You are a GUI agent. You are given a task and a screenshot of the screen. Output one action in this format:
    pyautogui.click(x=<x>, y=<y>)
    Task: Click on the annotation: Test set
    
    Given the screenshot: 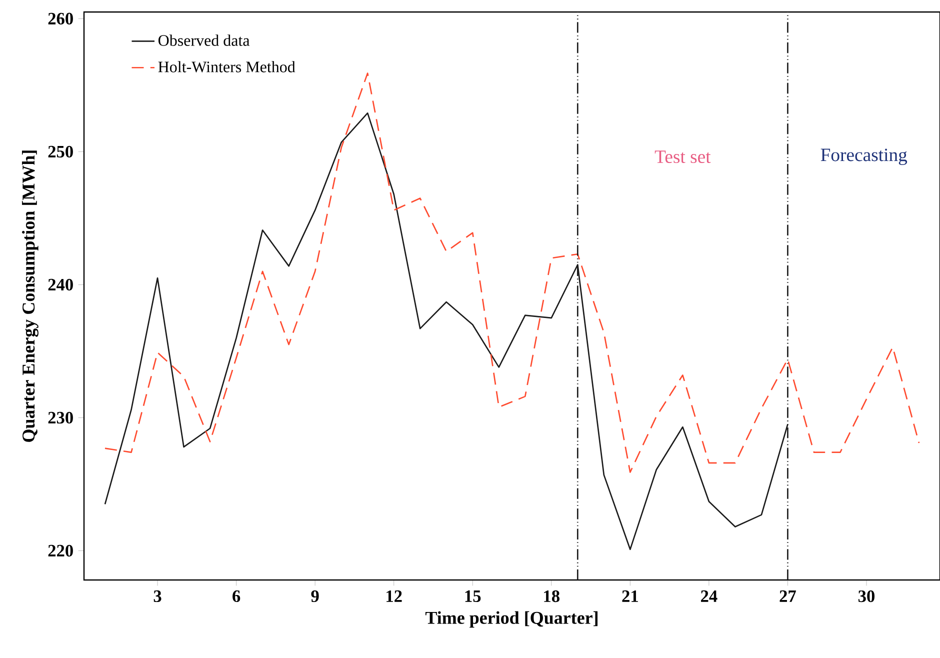 What is the action you would take?
    pyautogui.click(x=682, y=157)
    